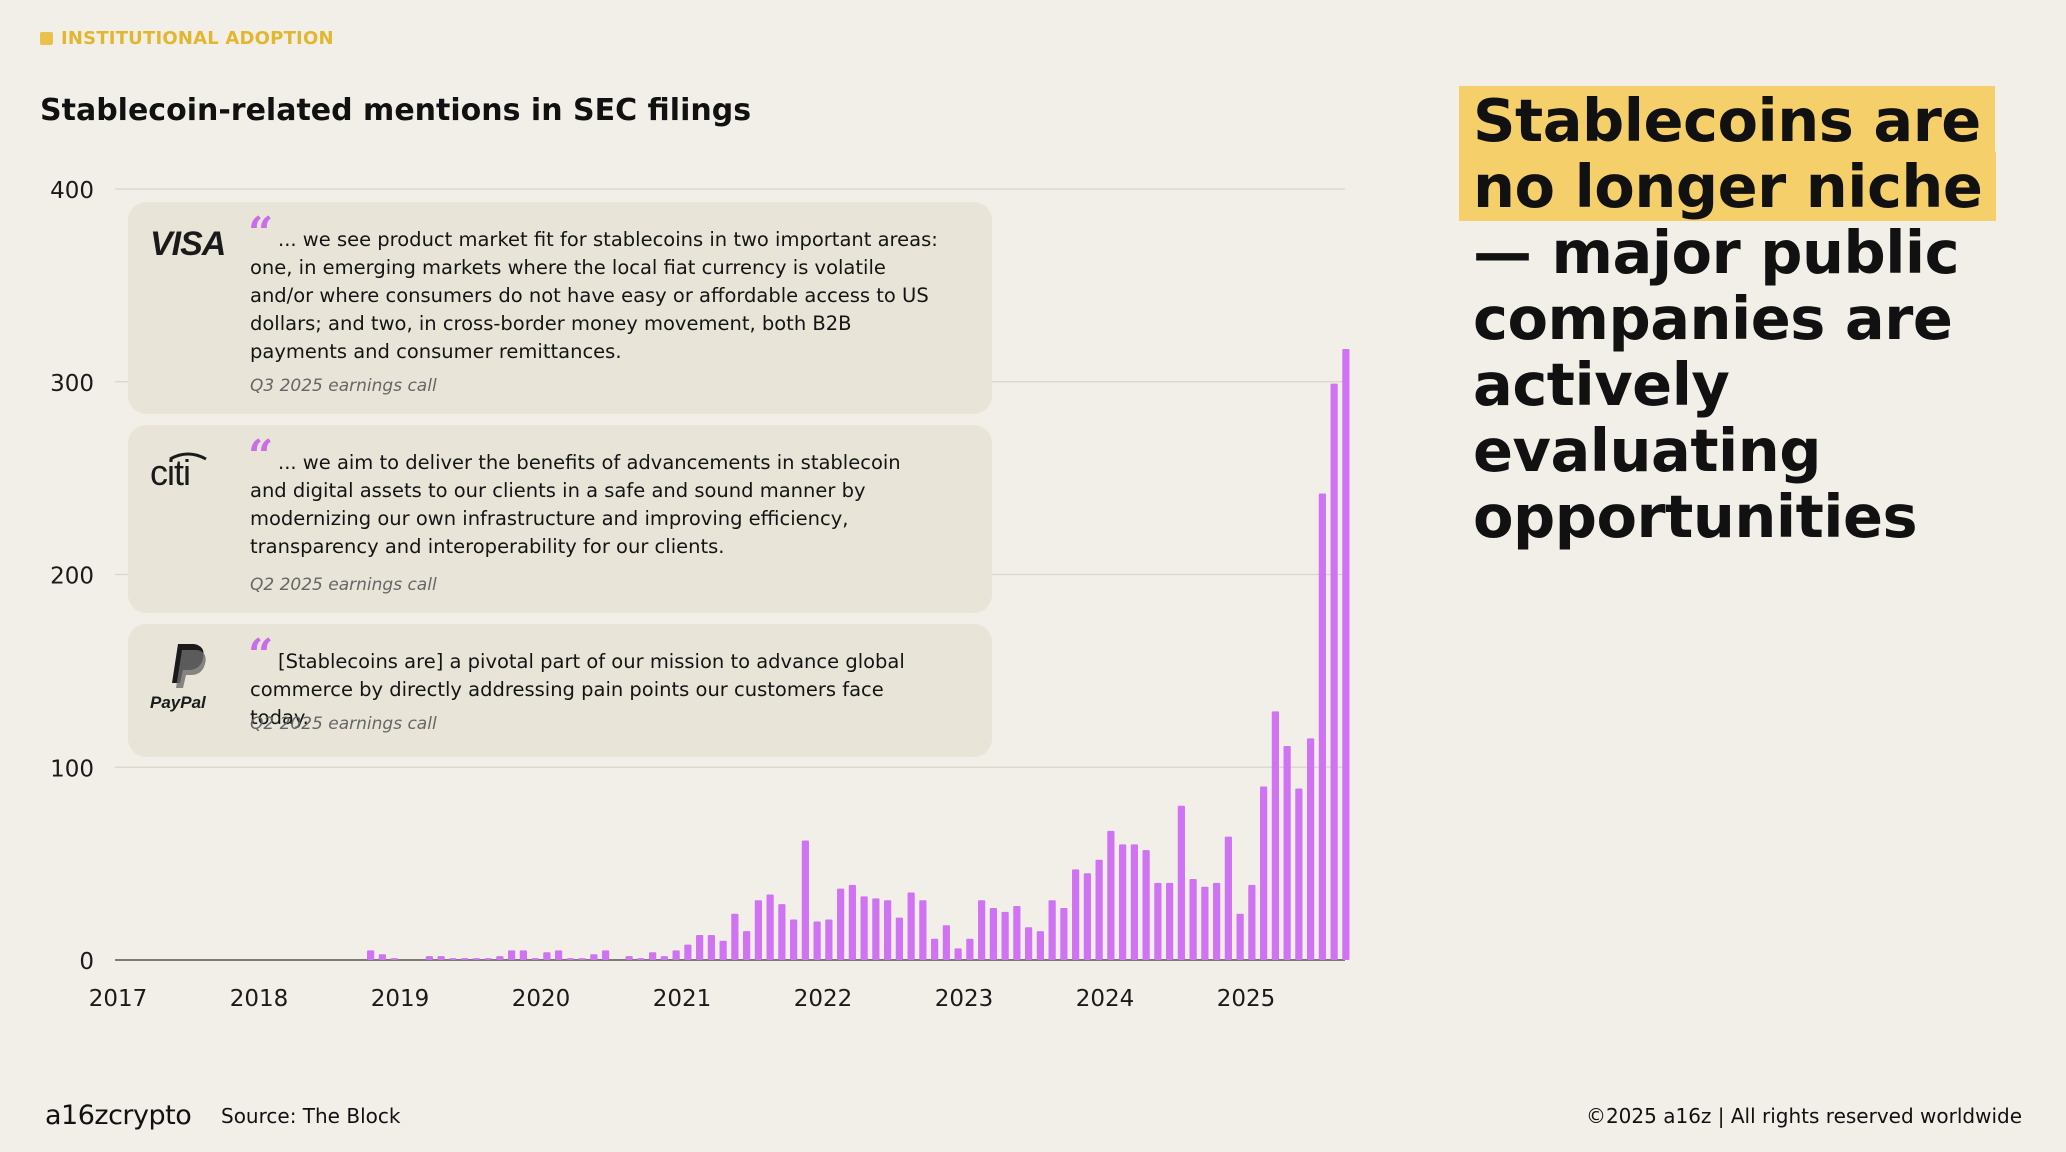 This screenshot has width=2066, height=1152. What do you see at coordinates (118, 1115) in the screenshot?
I see `brand-logo: a16zcrypto` at bounding box center [118, 1115].